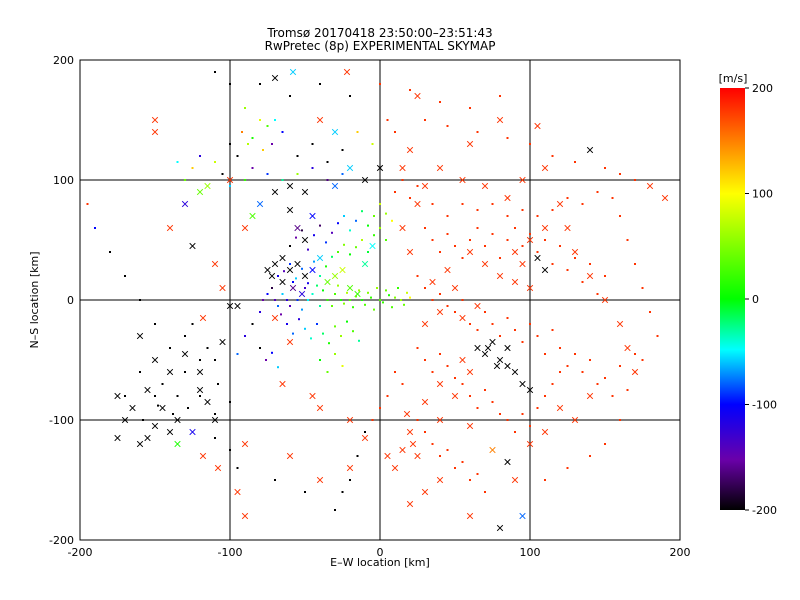 The image size is (800, 600). Describe the element at coordinates (380, 46) in the screenshot. I see `chart-subtitle: RwPretec (8p) EXPERIMENTAL SKYMAP` at that location.